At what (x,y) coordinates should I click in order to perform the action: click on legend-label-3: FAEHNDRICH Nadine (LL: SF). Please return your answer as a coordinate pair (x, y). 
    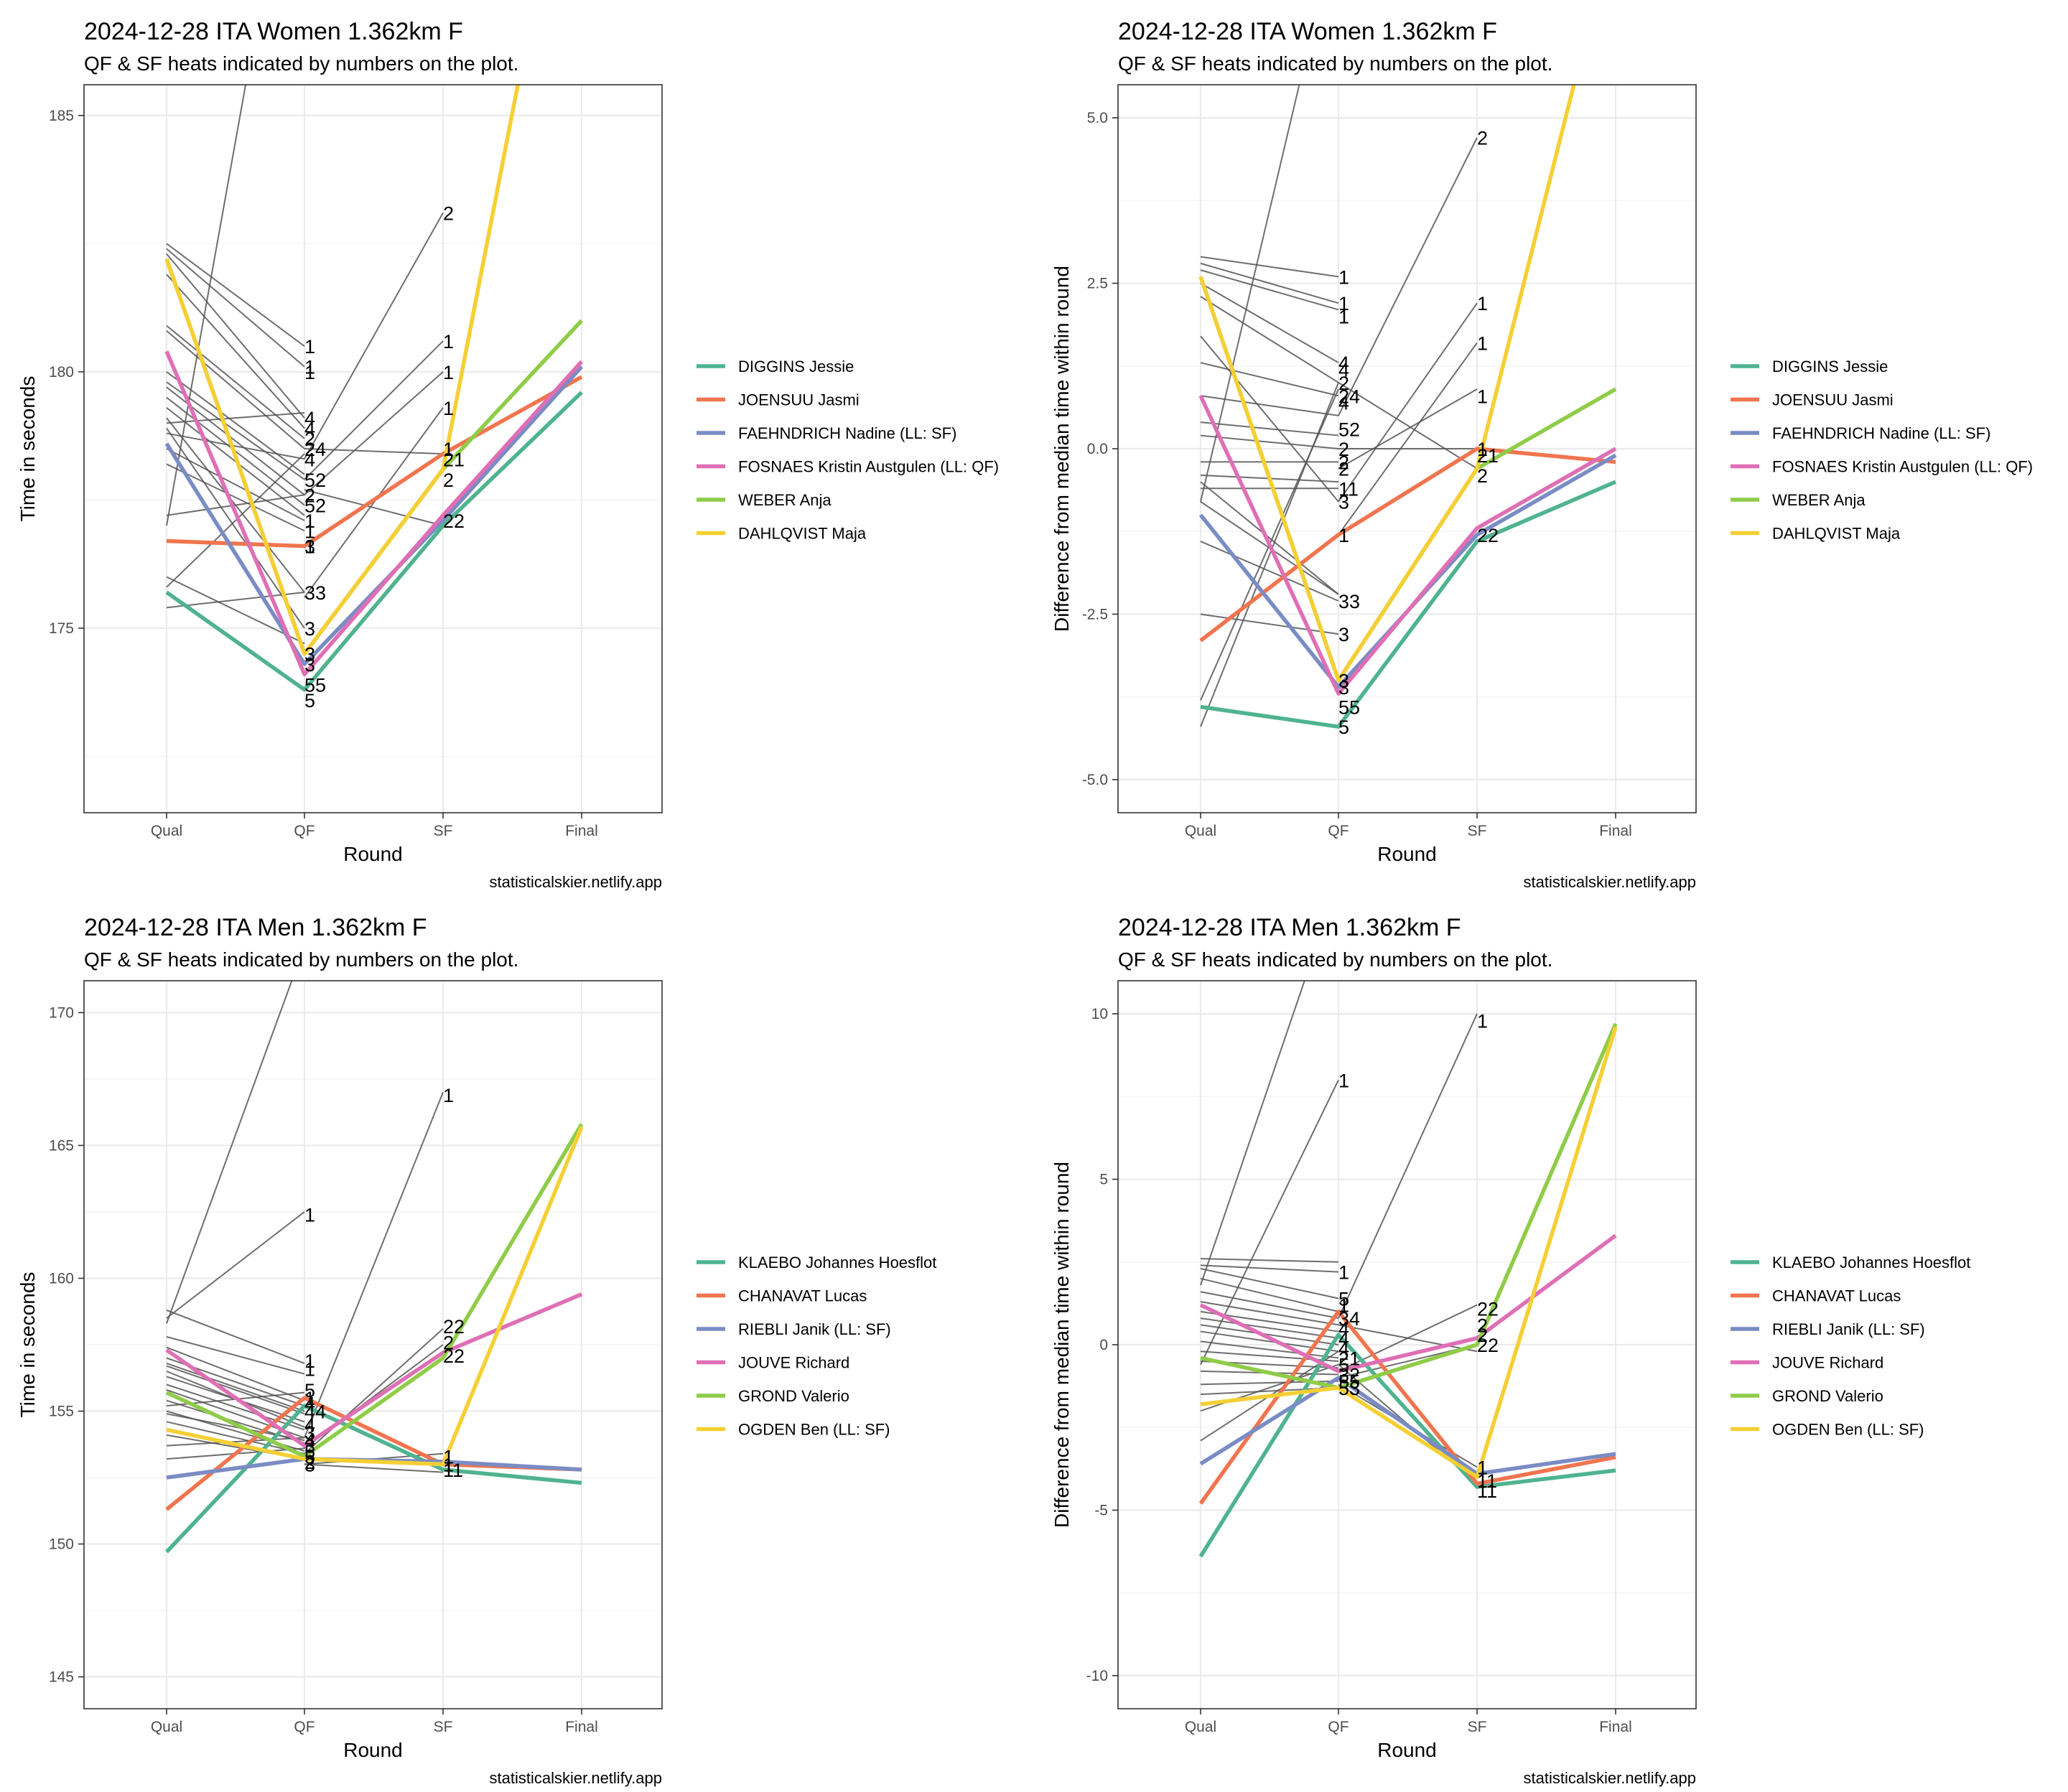
    Looking at the image, I should click on (1881, 433).